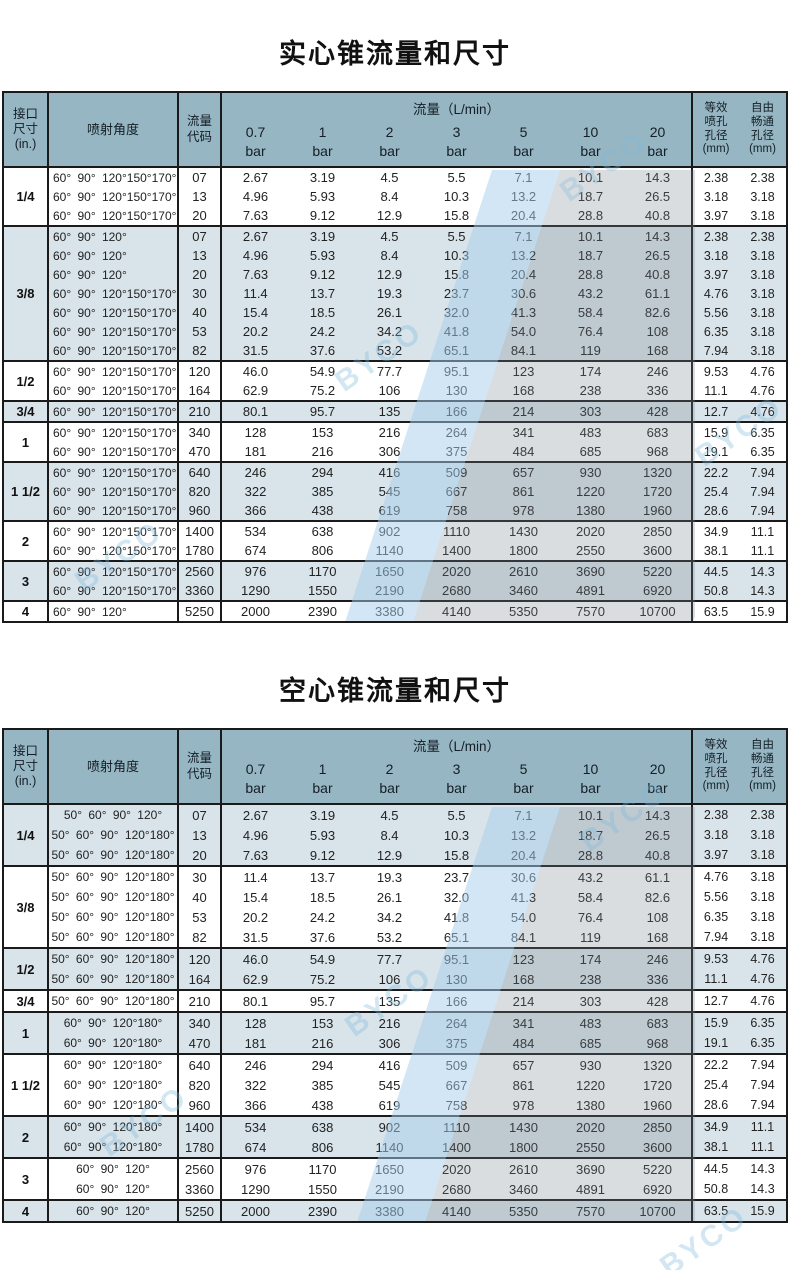 The image size is (790, 1270). Describe the element at coordinates (456, 236) in the screenshot. I see `flow-values: 2.67 3.19 4.5 5.5 7.1 10.1 14.3` at that location.